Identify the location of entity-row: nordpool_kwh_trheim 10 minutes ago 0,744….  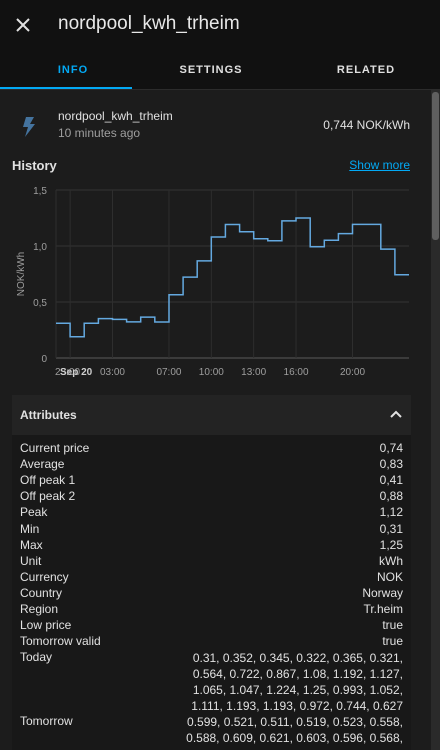
(215, 128).